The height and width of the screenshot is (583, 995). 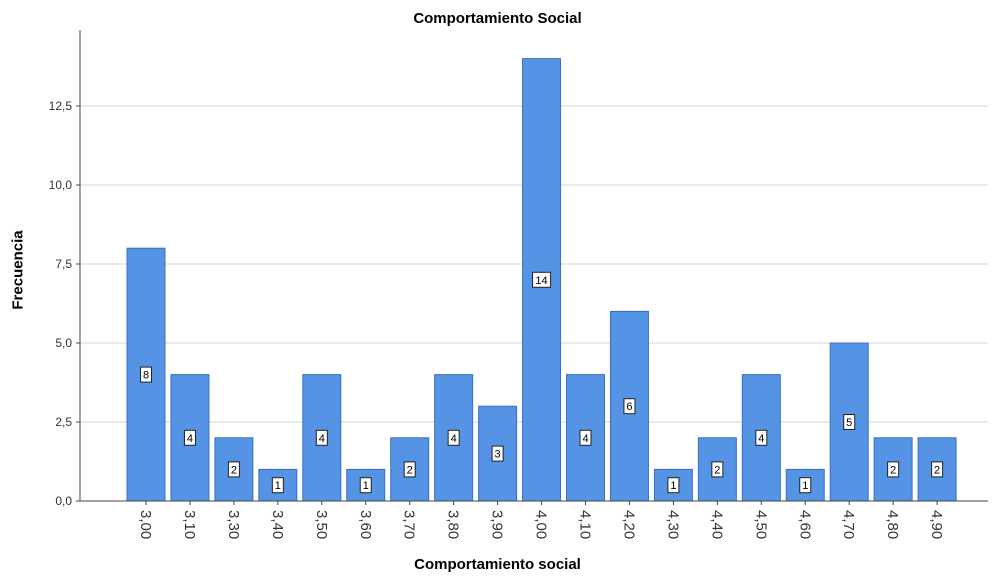 I want to click on x-tick-label: 4,90, so click(x=936, y=524).